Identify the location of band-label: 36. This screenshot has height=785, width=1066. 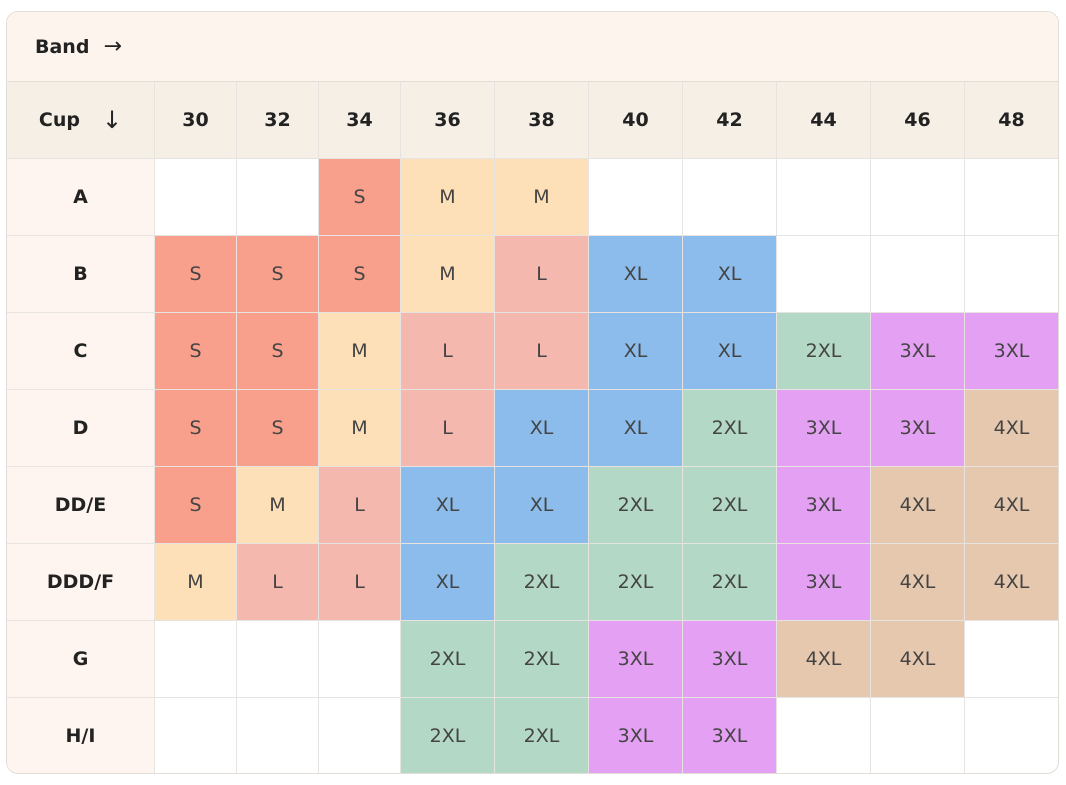
(448, 120).